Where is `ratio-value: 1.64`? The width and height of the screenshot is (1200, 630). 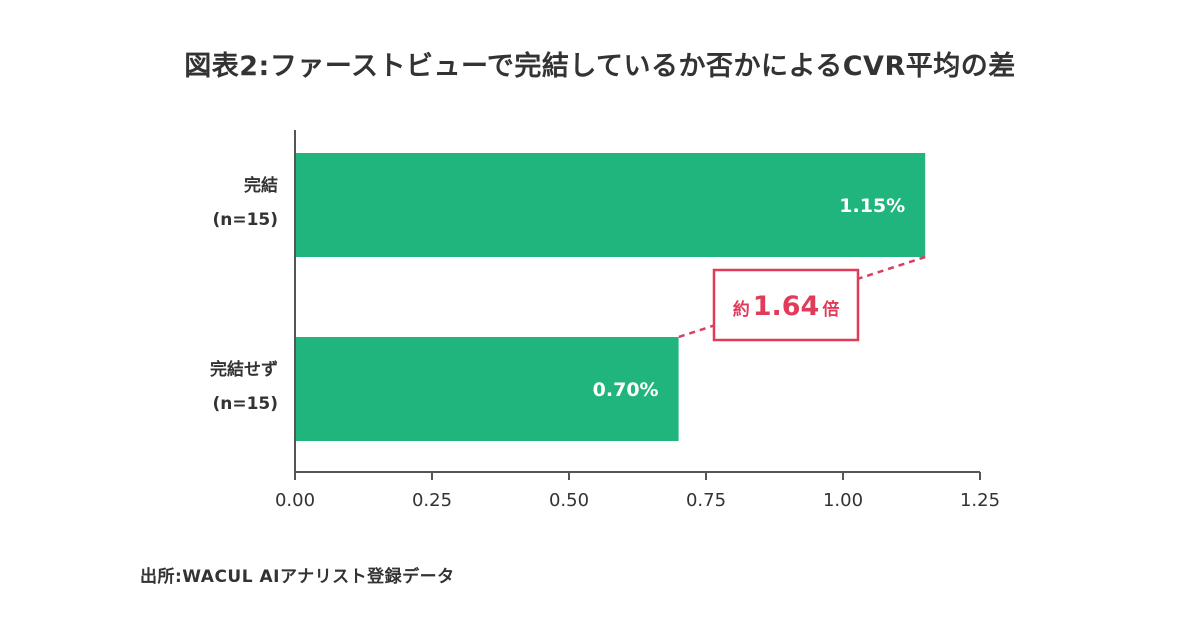 ratio-value: 1.64 is located at coordinates (786, 306).